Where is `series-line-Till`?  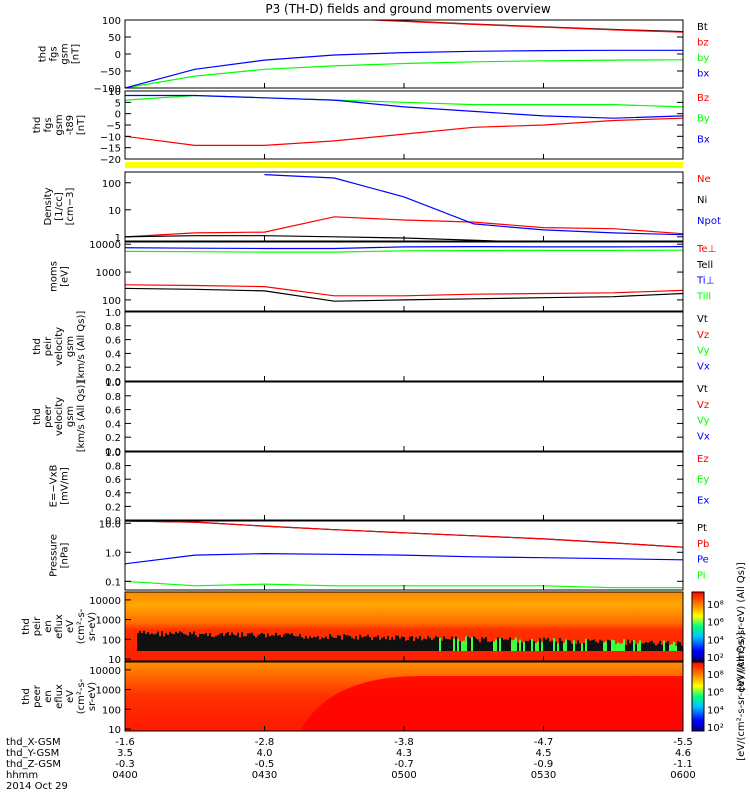 series-line-Till is located at coordinates (404, 251).